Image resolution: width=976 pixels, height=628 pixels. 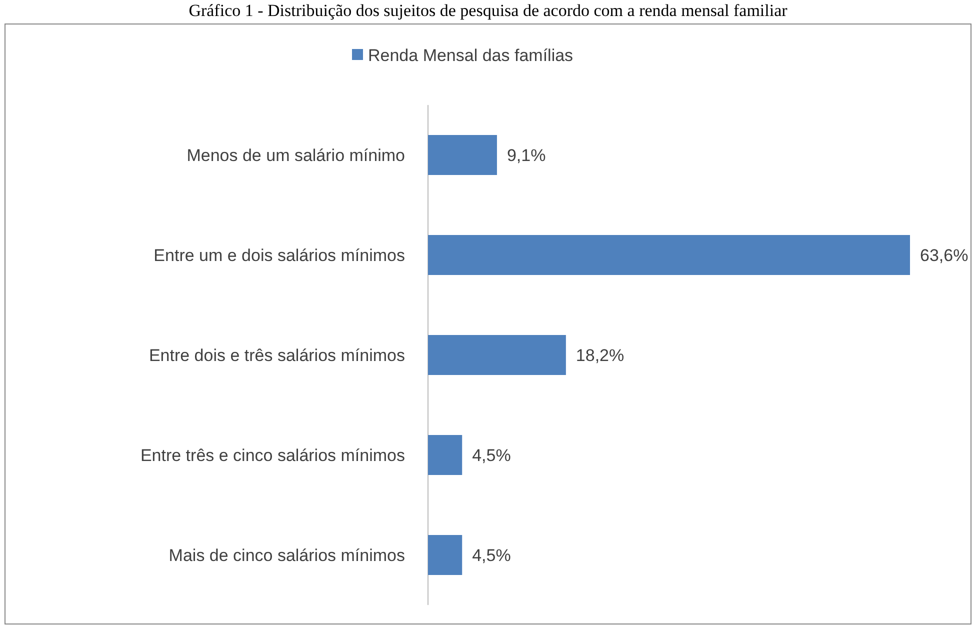 What do you see at coordinates (944, 255) in the screenshot?
I see `data-label: 63,6%` at bounding box center [944, 255].